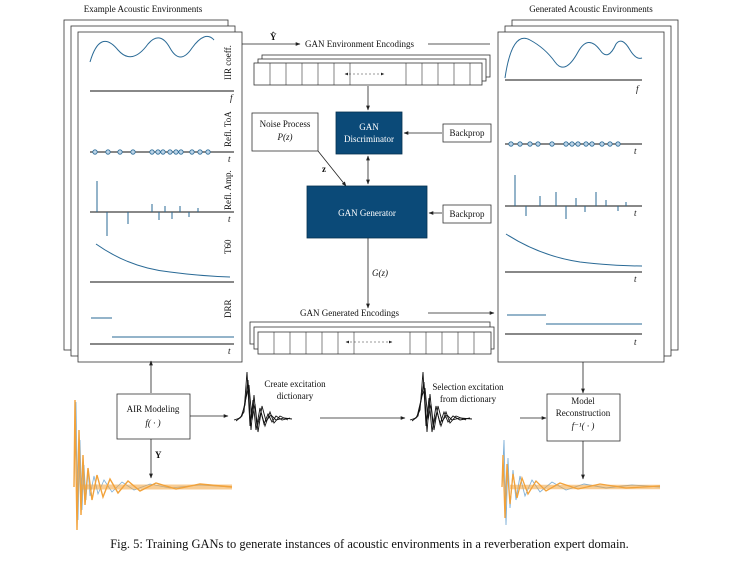 The height and width of the screenshot is (565, 739). Describe the element at coordinates (372, 70) in the screenshot. I see `env-encodings-strip` at that location.